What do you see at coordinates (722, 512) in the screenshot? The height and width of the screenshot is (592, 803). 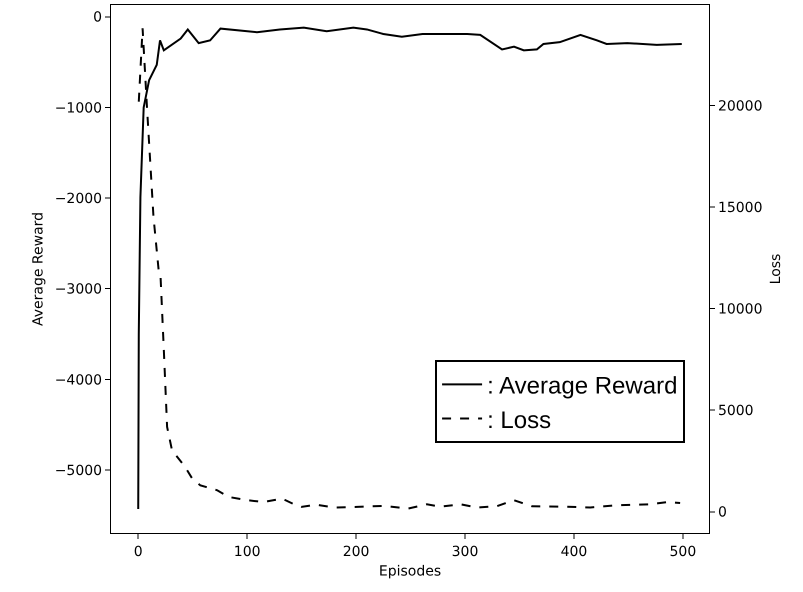 I see `y2-tick-label: 0` at bounding box center [722, 512].